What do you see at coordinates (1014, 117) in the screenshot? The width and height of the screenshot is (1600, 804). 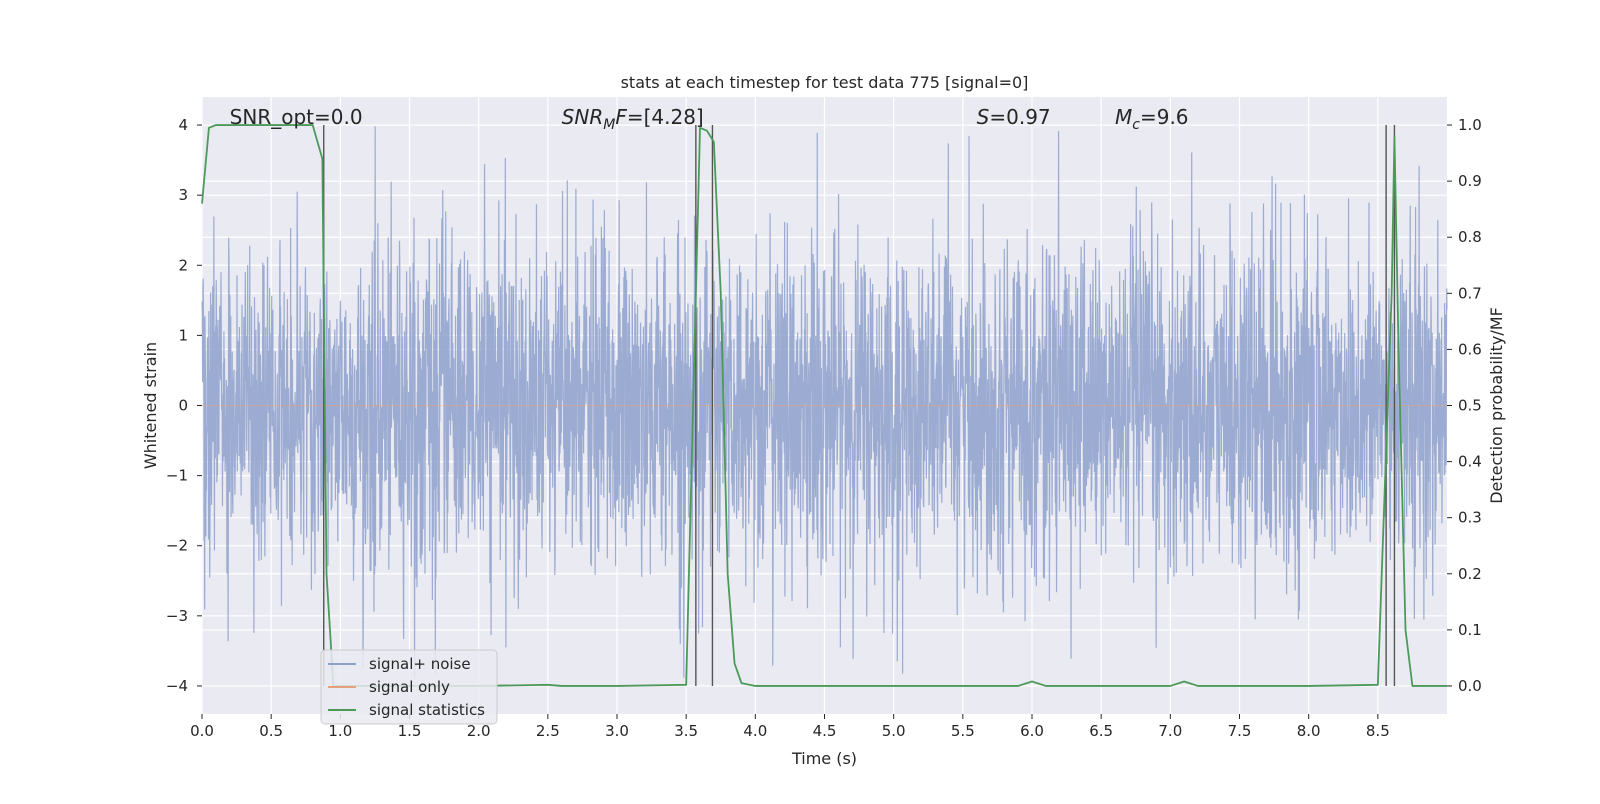 I see `annotation-3: S=0.97` at bounding box center [1014, 117].